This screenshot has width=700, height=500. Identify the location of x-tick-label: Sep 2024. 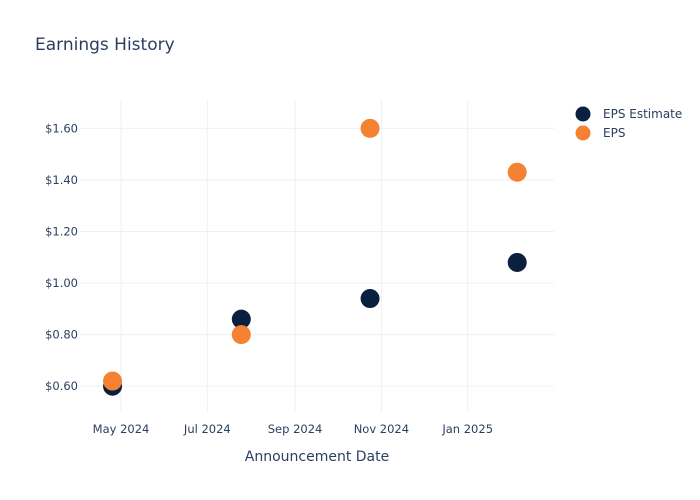
(295, 429).